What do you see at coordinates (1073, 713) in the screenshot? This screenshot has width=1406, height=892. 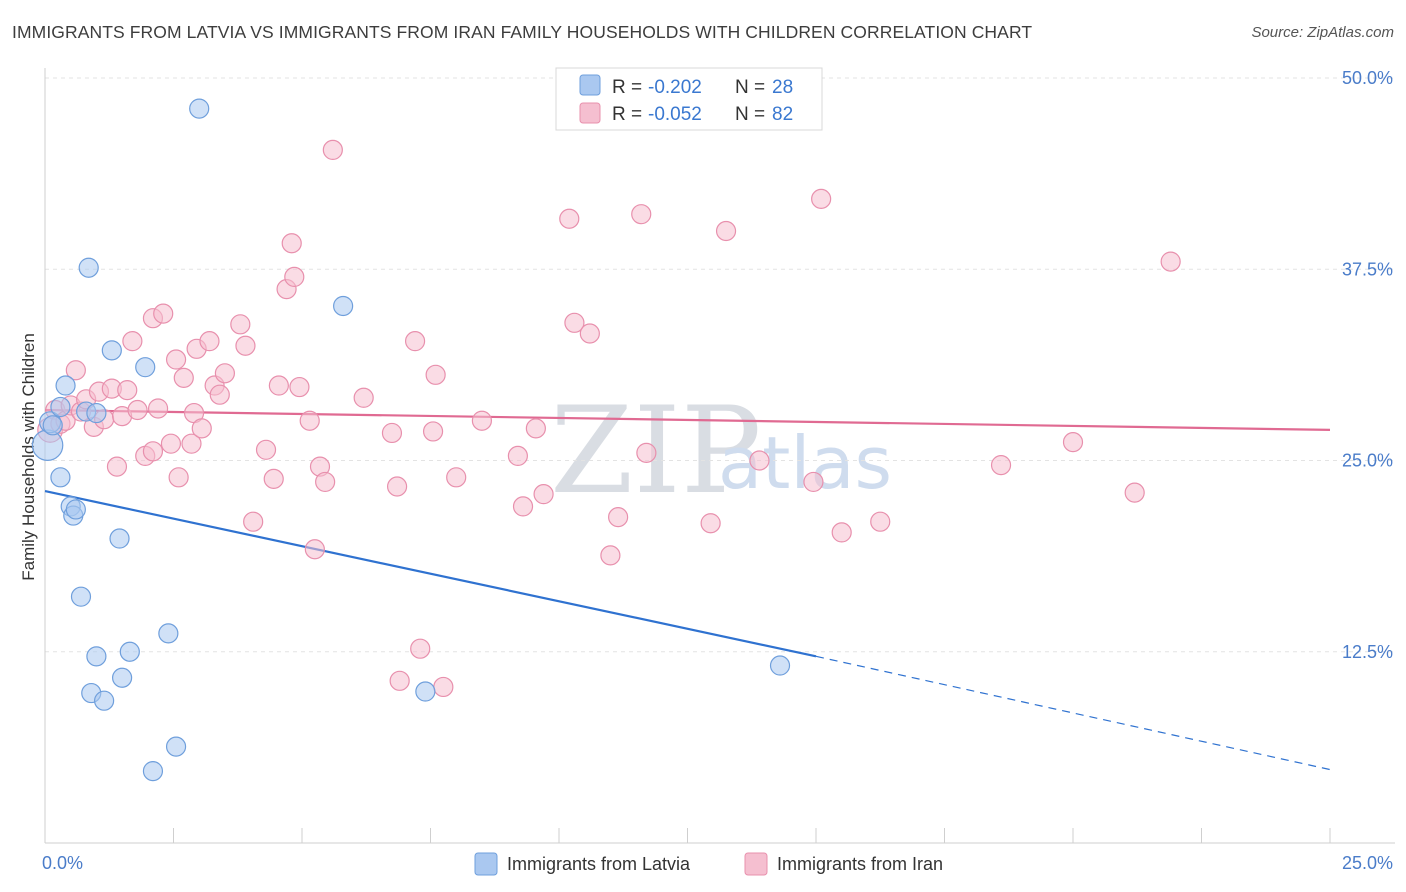 I see `trend-line-latvia-extension` at bounding box center [1073, 713].